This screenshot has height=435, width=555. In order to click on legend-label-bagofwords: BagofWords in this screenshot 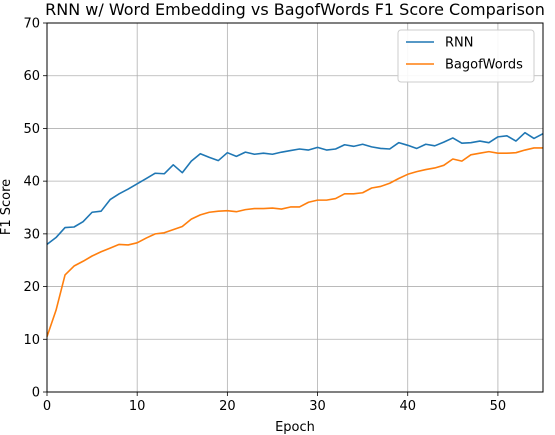, I will do `click(484, 65)`.